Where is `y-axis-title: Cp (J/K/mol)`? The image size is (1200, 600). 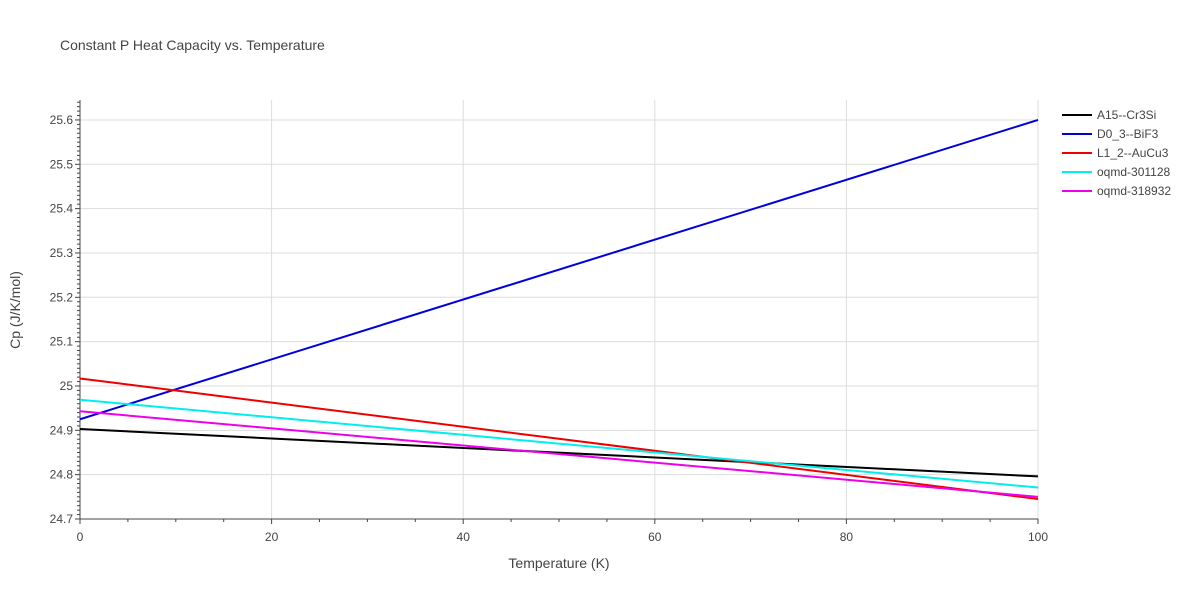
y-axis-title: Cp (J/K/mol) is located at coordinates (15, 310).